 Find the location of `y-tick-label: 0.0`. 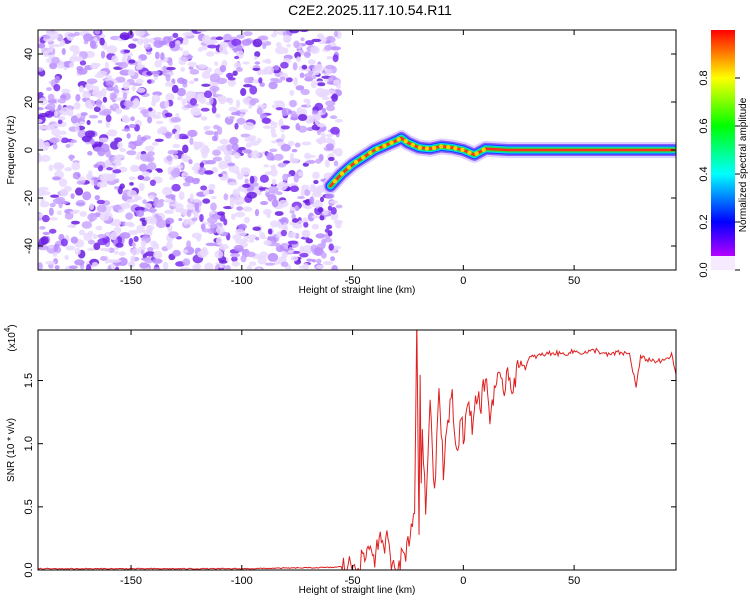

y-tick-label: 0.0 is located at coordinates (29, 569).